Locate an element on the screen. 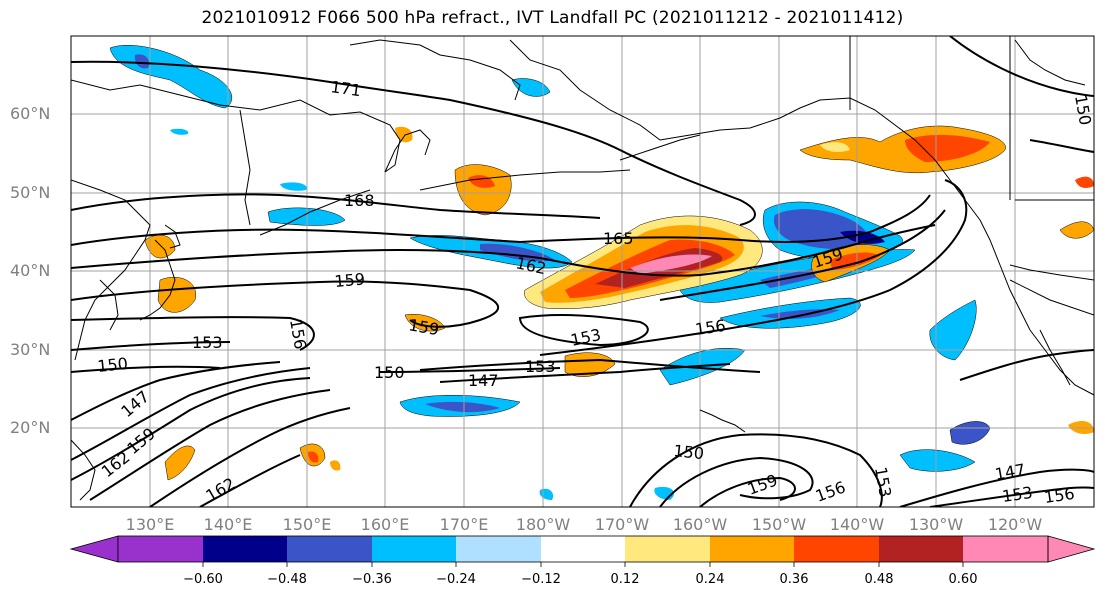  coast-ne-corner is located at coordinates (1050, 62).